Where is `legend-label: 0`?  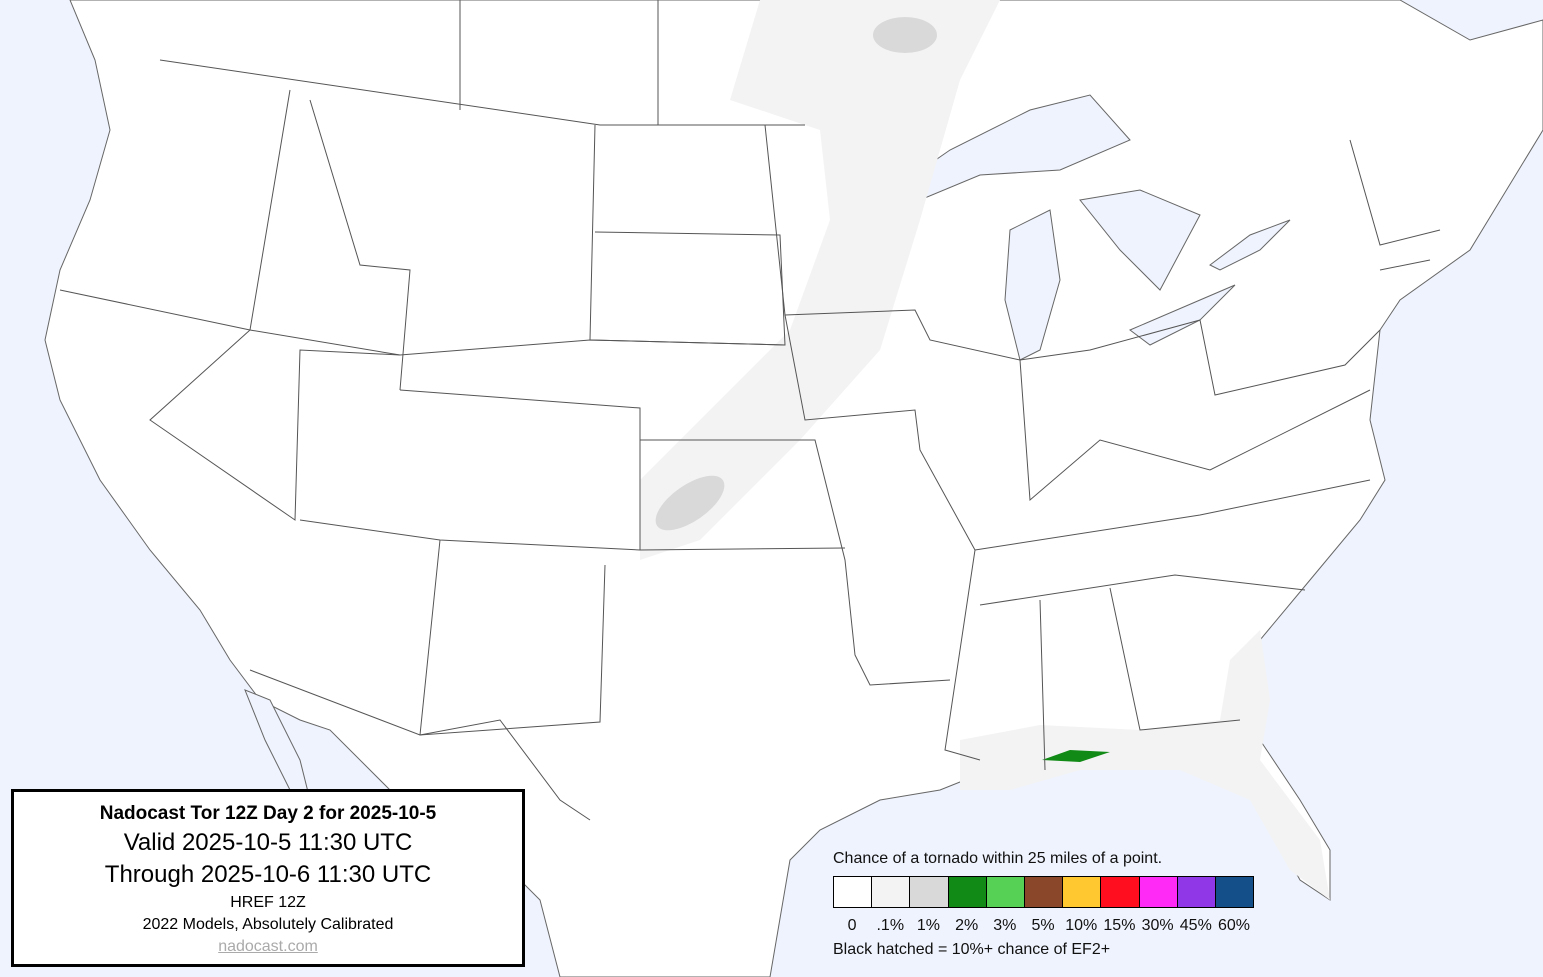
legend-label: 0 is located at coordinates (852, 925).